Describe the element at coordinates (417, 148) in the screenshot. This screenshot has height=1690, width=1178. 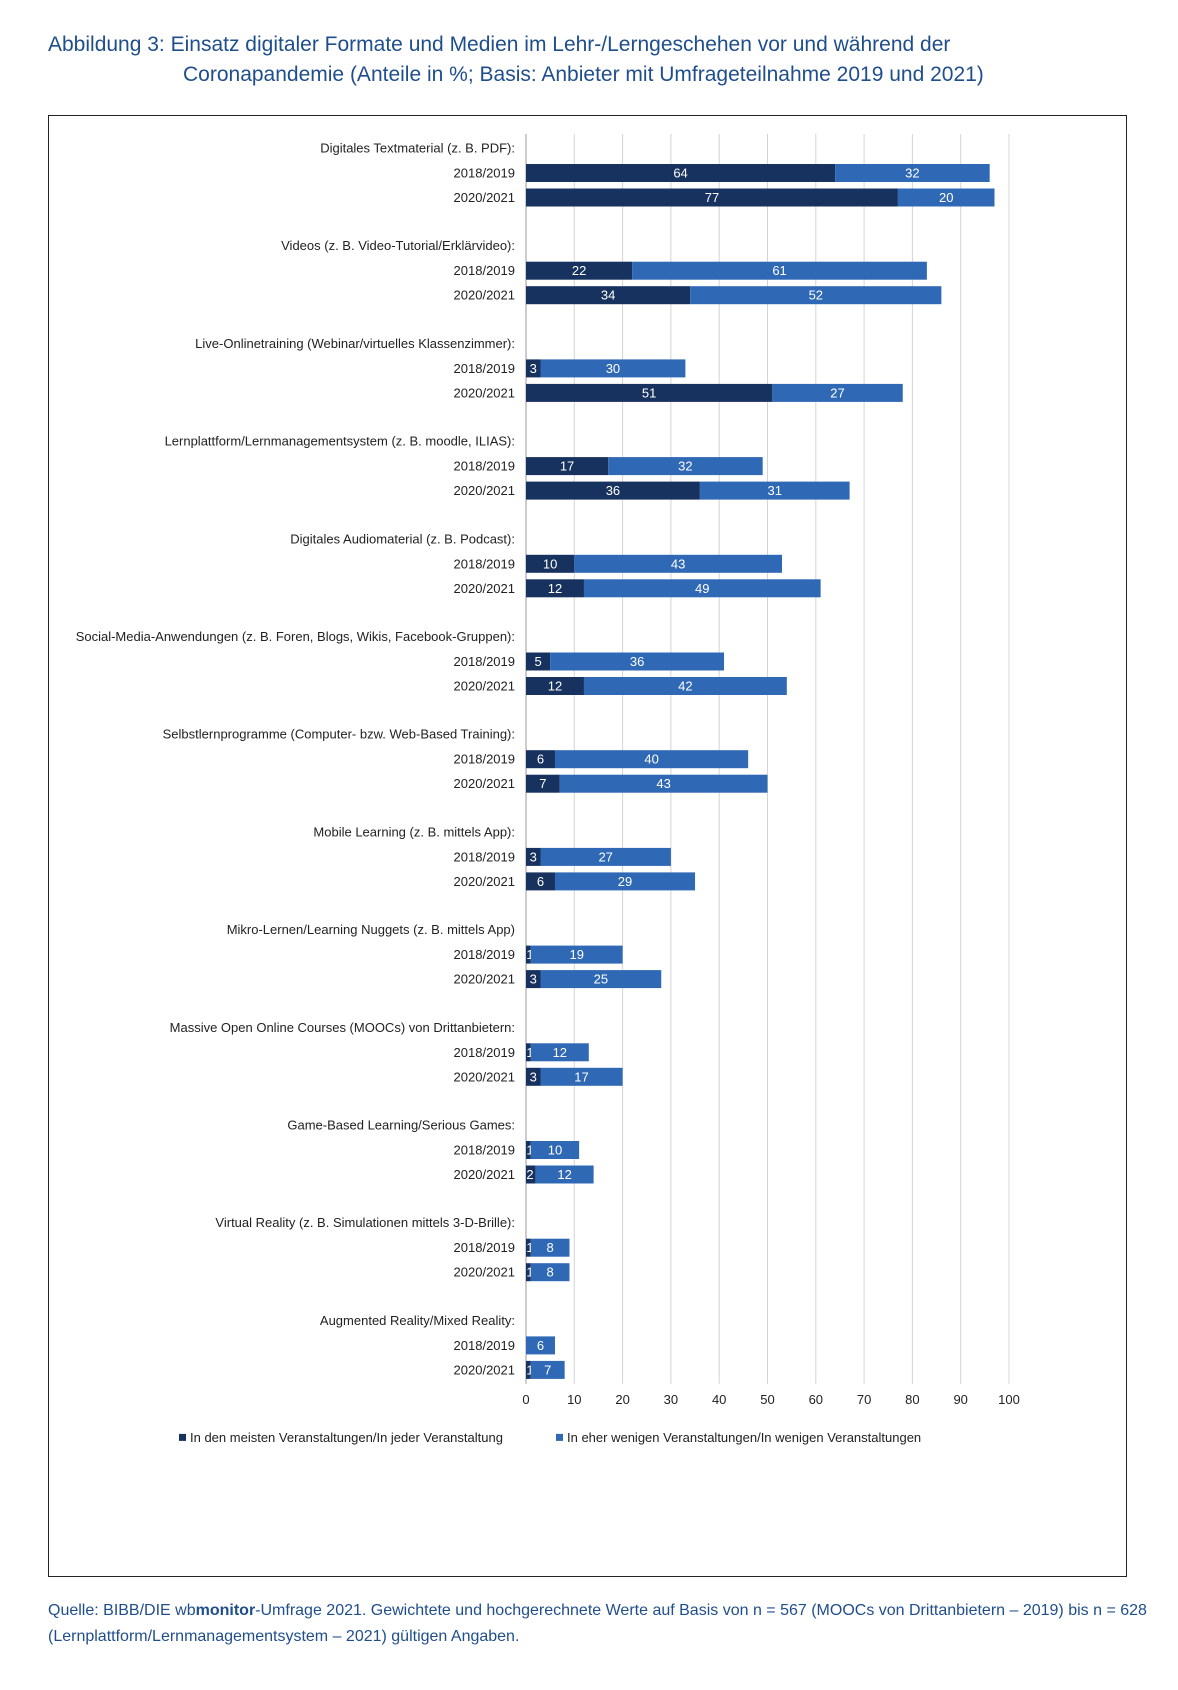
I see `category-label: Digitales Textmaterial (z. B. PDF):` at that location.